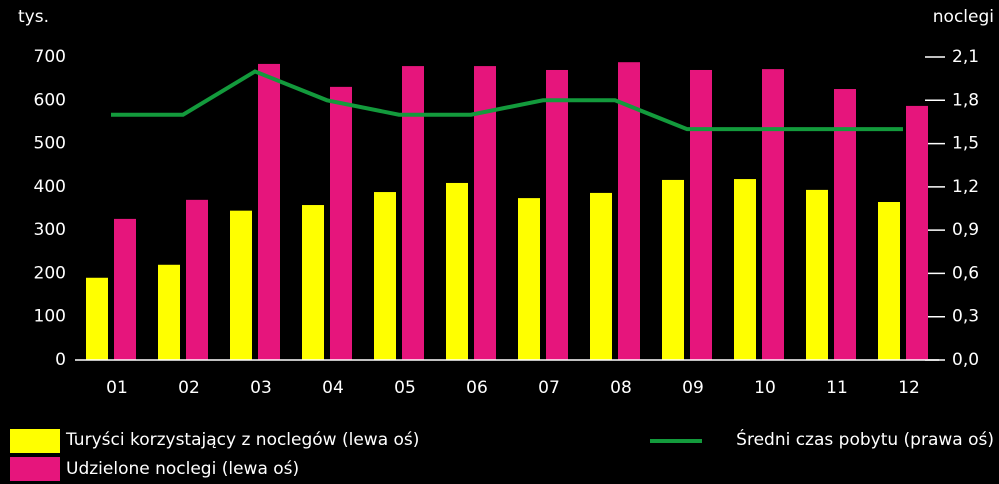  What do you see at coordinates (50, 187) in the screenshot?
I see `y-tick-label: 400` at bounding box center [50, 187].